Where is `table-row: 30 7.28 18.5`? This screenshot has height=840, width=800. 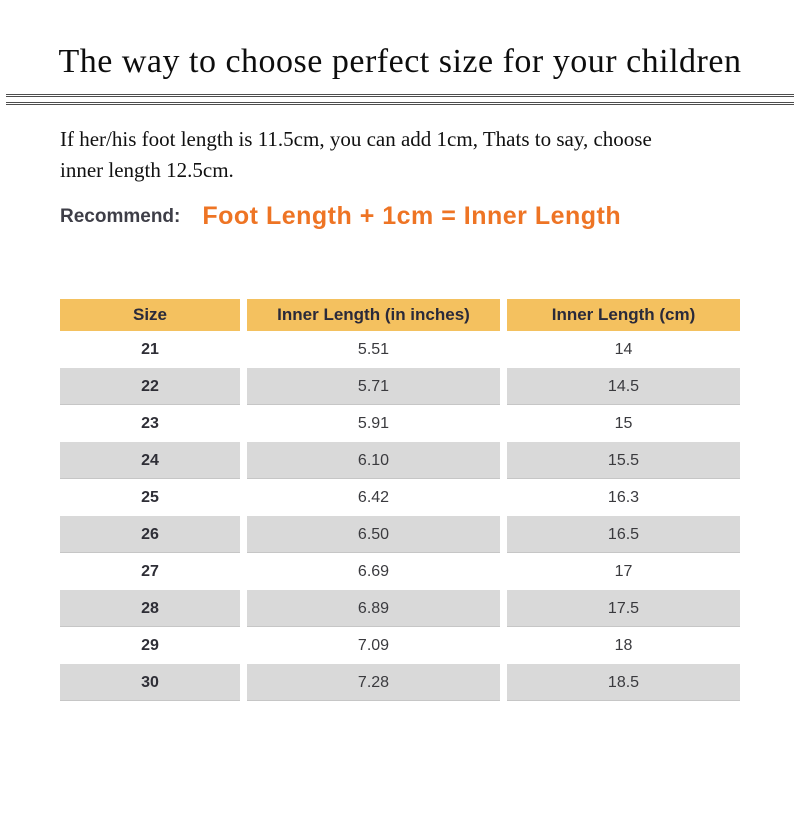
table-row: 30 7.28 18.5 is located at coordinates (400, 682).